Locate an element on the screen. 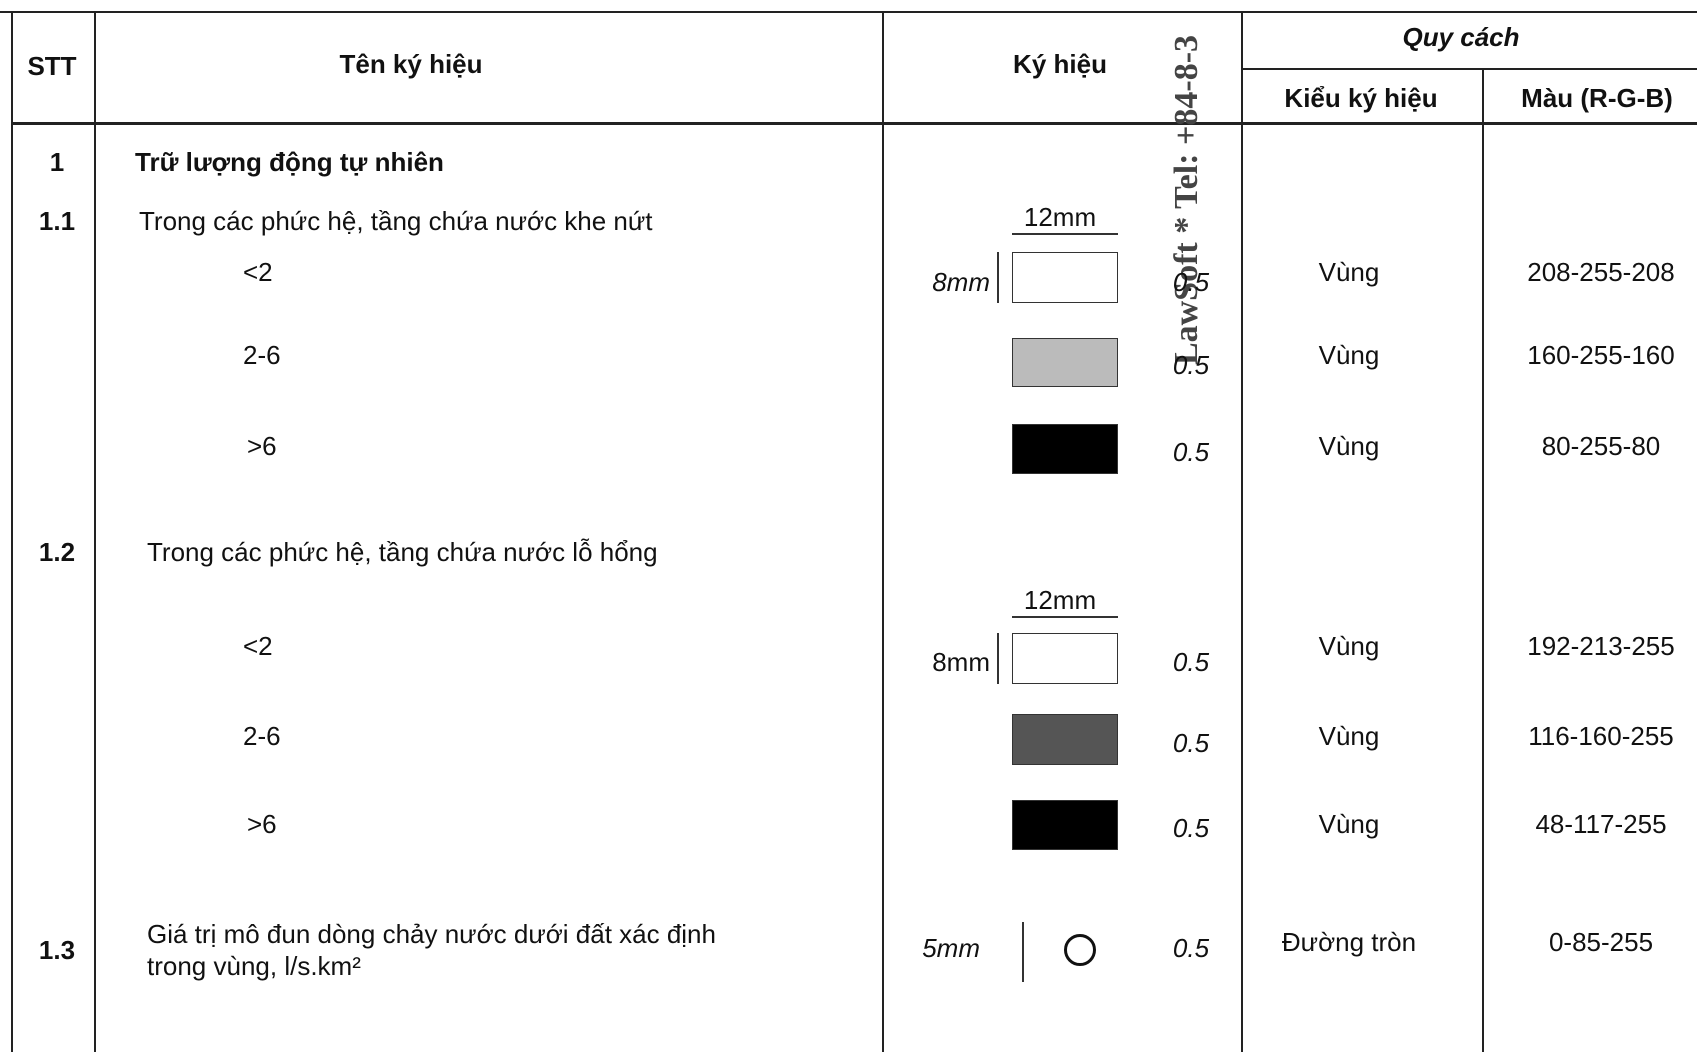 This screenshot has width=1697, height=1052. header-cell: Tên ký hiệu is located at coordinates (411, 64).